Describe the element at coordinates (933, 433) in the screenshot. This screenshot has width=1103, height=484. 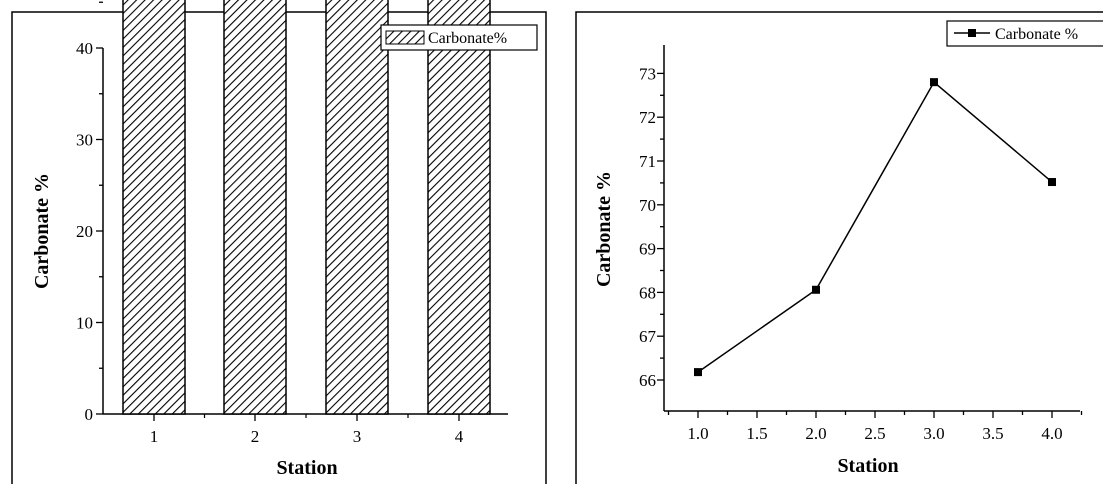
I see `line-x-tick-label: 3.0` at that location.